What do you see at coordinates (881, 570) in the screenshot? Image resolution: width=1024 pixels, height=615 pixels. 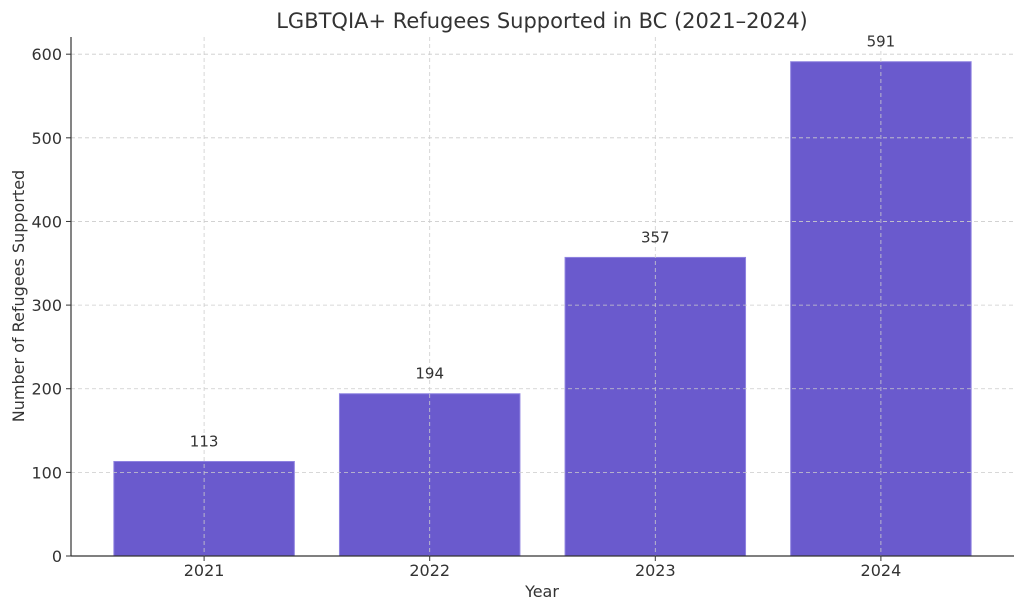 I see `x-tick-label: 2024` at bounding box center [881, 570].